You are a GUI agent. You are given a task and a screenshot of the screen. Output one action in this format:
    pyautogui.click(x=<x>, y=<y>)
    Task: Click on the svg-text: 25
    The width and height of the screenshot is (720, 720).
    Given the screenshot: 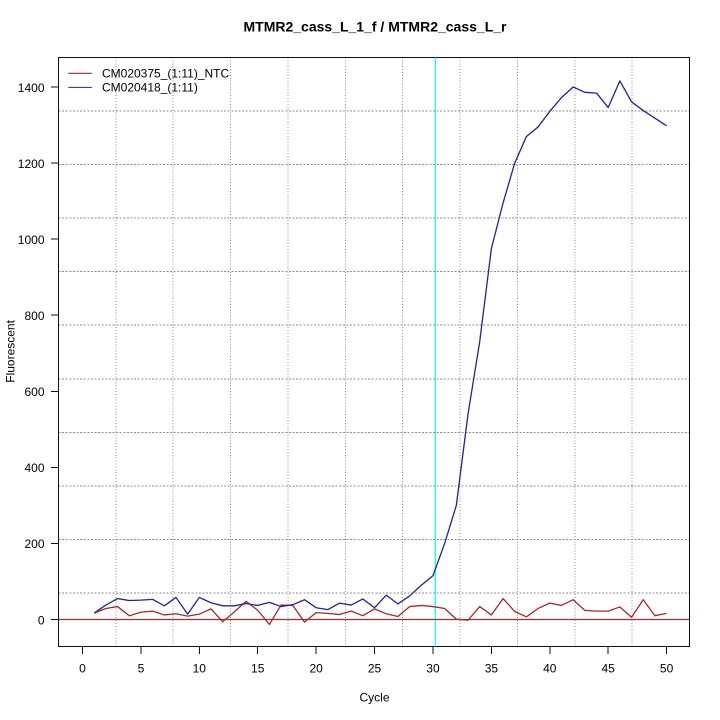 What is the action you would take?
    pyautogui.click(x=375, y=669)
    